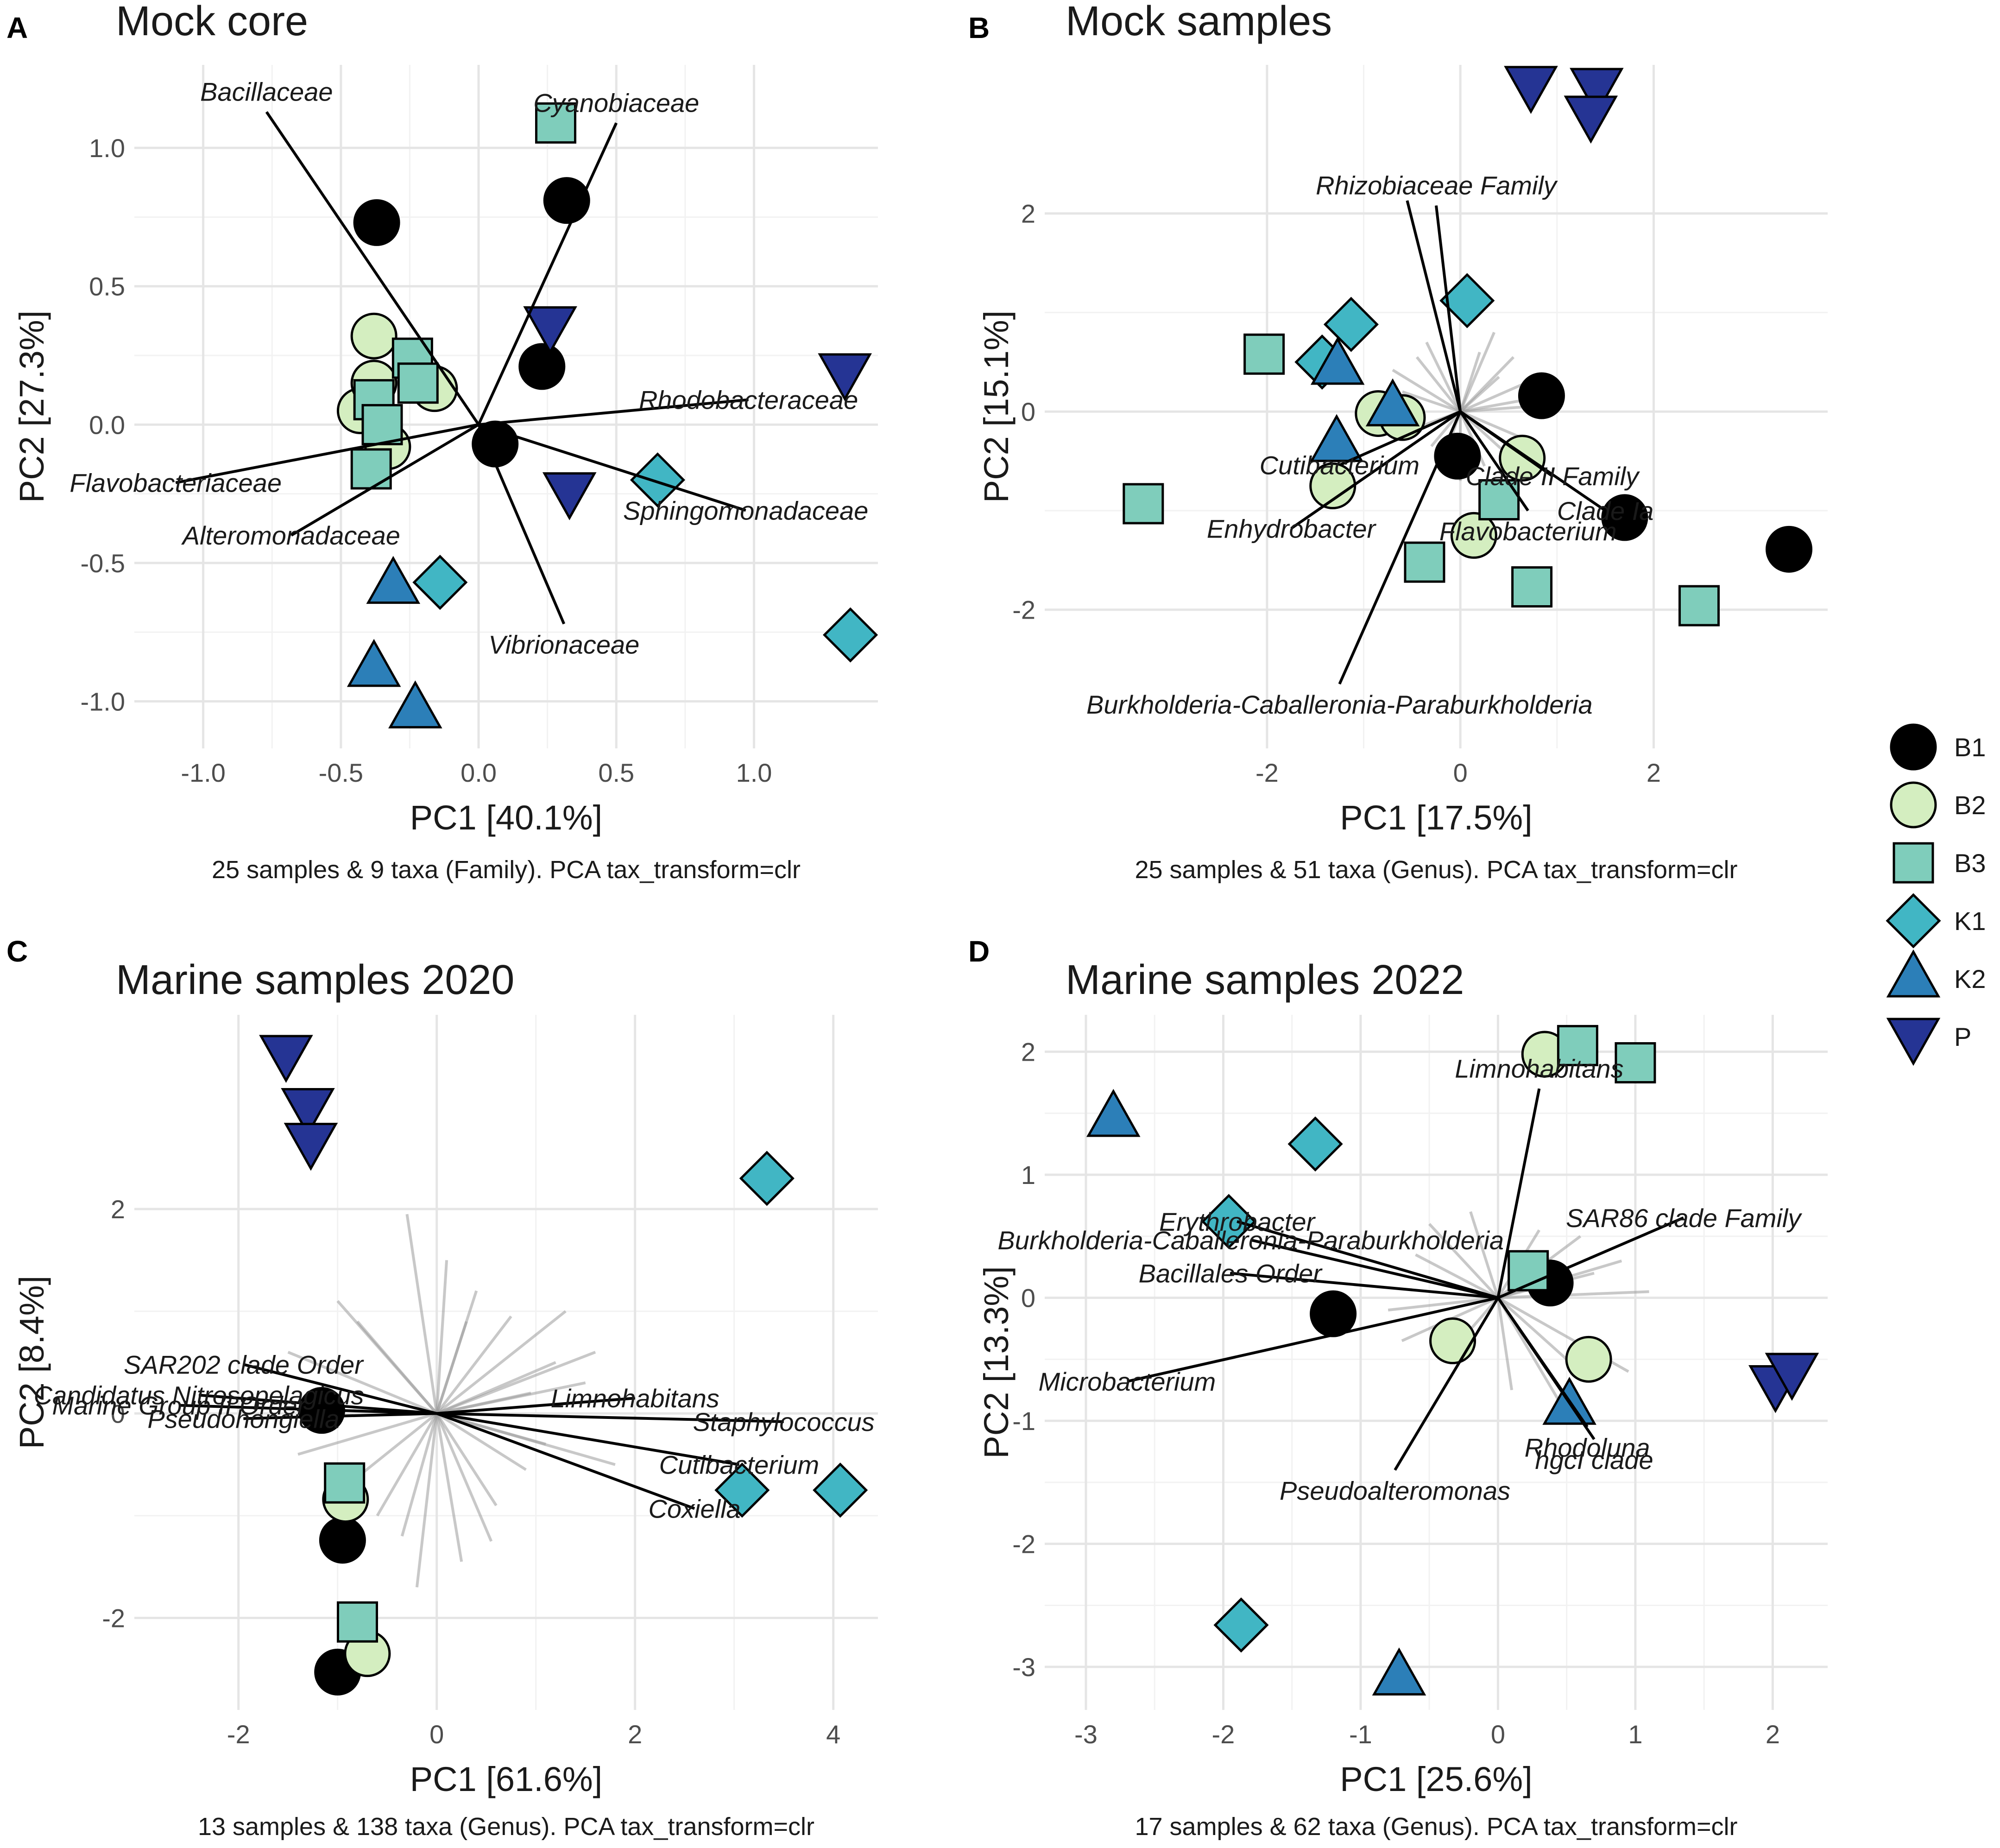 The height and width of the screenshot is (1848, 2000). Describe the element at coordinates (1024, 610) in the screenshot. I see `y-tick-label: -2` at that location.